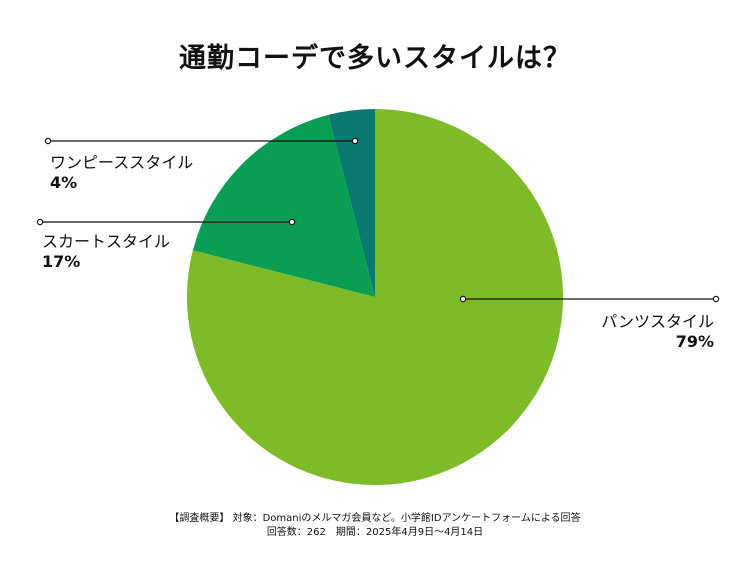  I want to click on slice-label-pants: パンツスタイル 79%, so click(637, 332).